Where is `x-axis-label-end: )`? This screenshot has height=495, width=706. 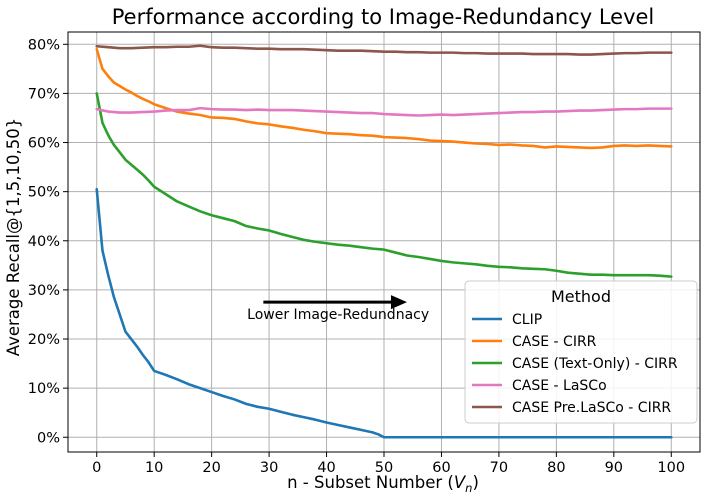 x-axis-label-end: ) is located at coordinates (475, 482).